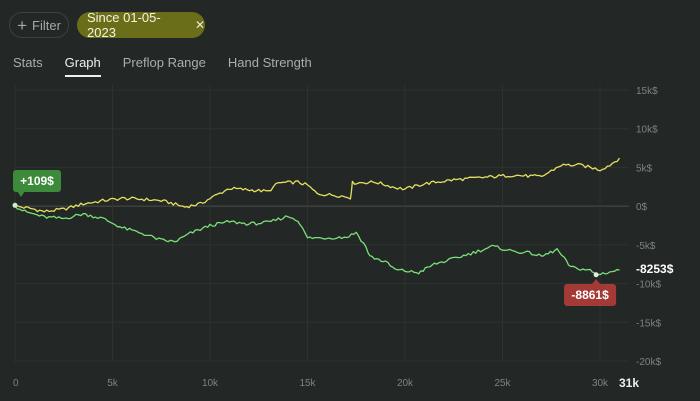 The image size is (700, 401). I want to click on y-tick-label: -5k$, so click(646, 246).